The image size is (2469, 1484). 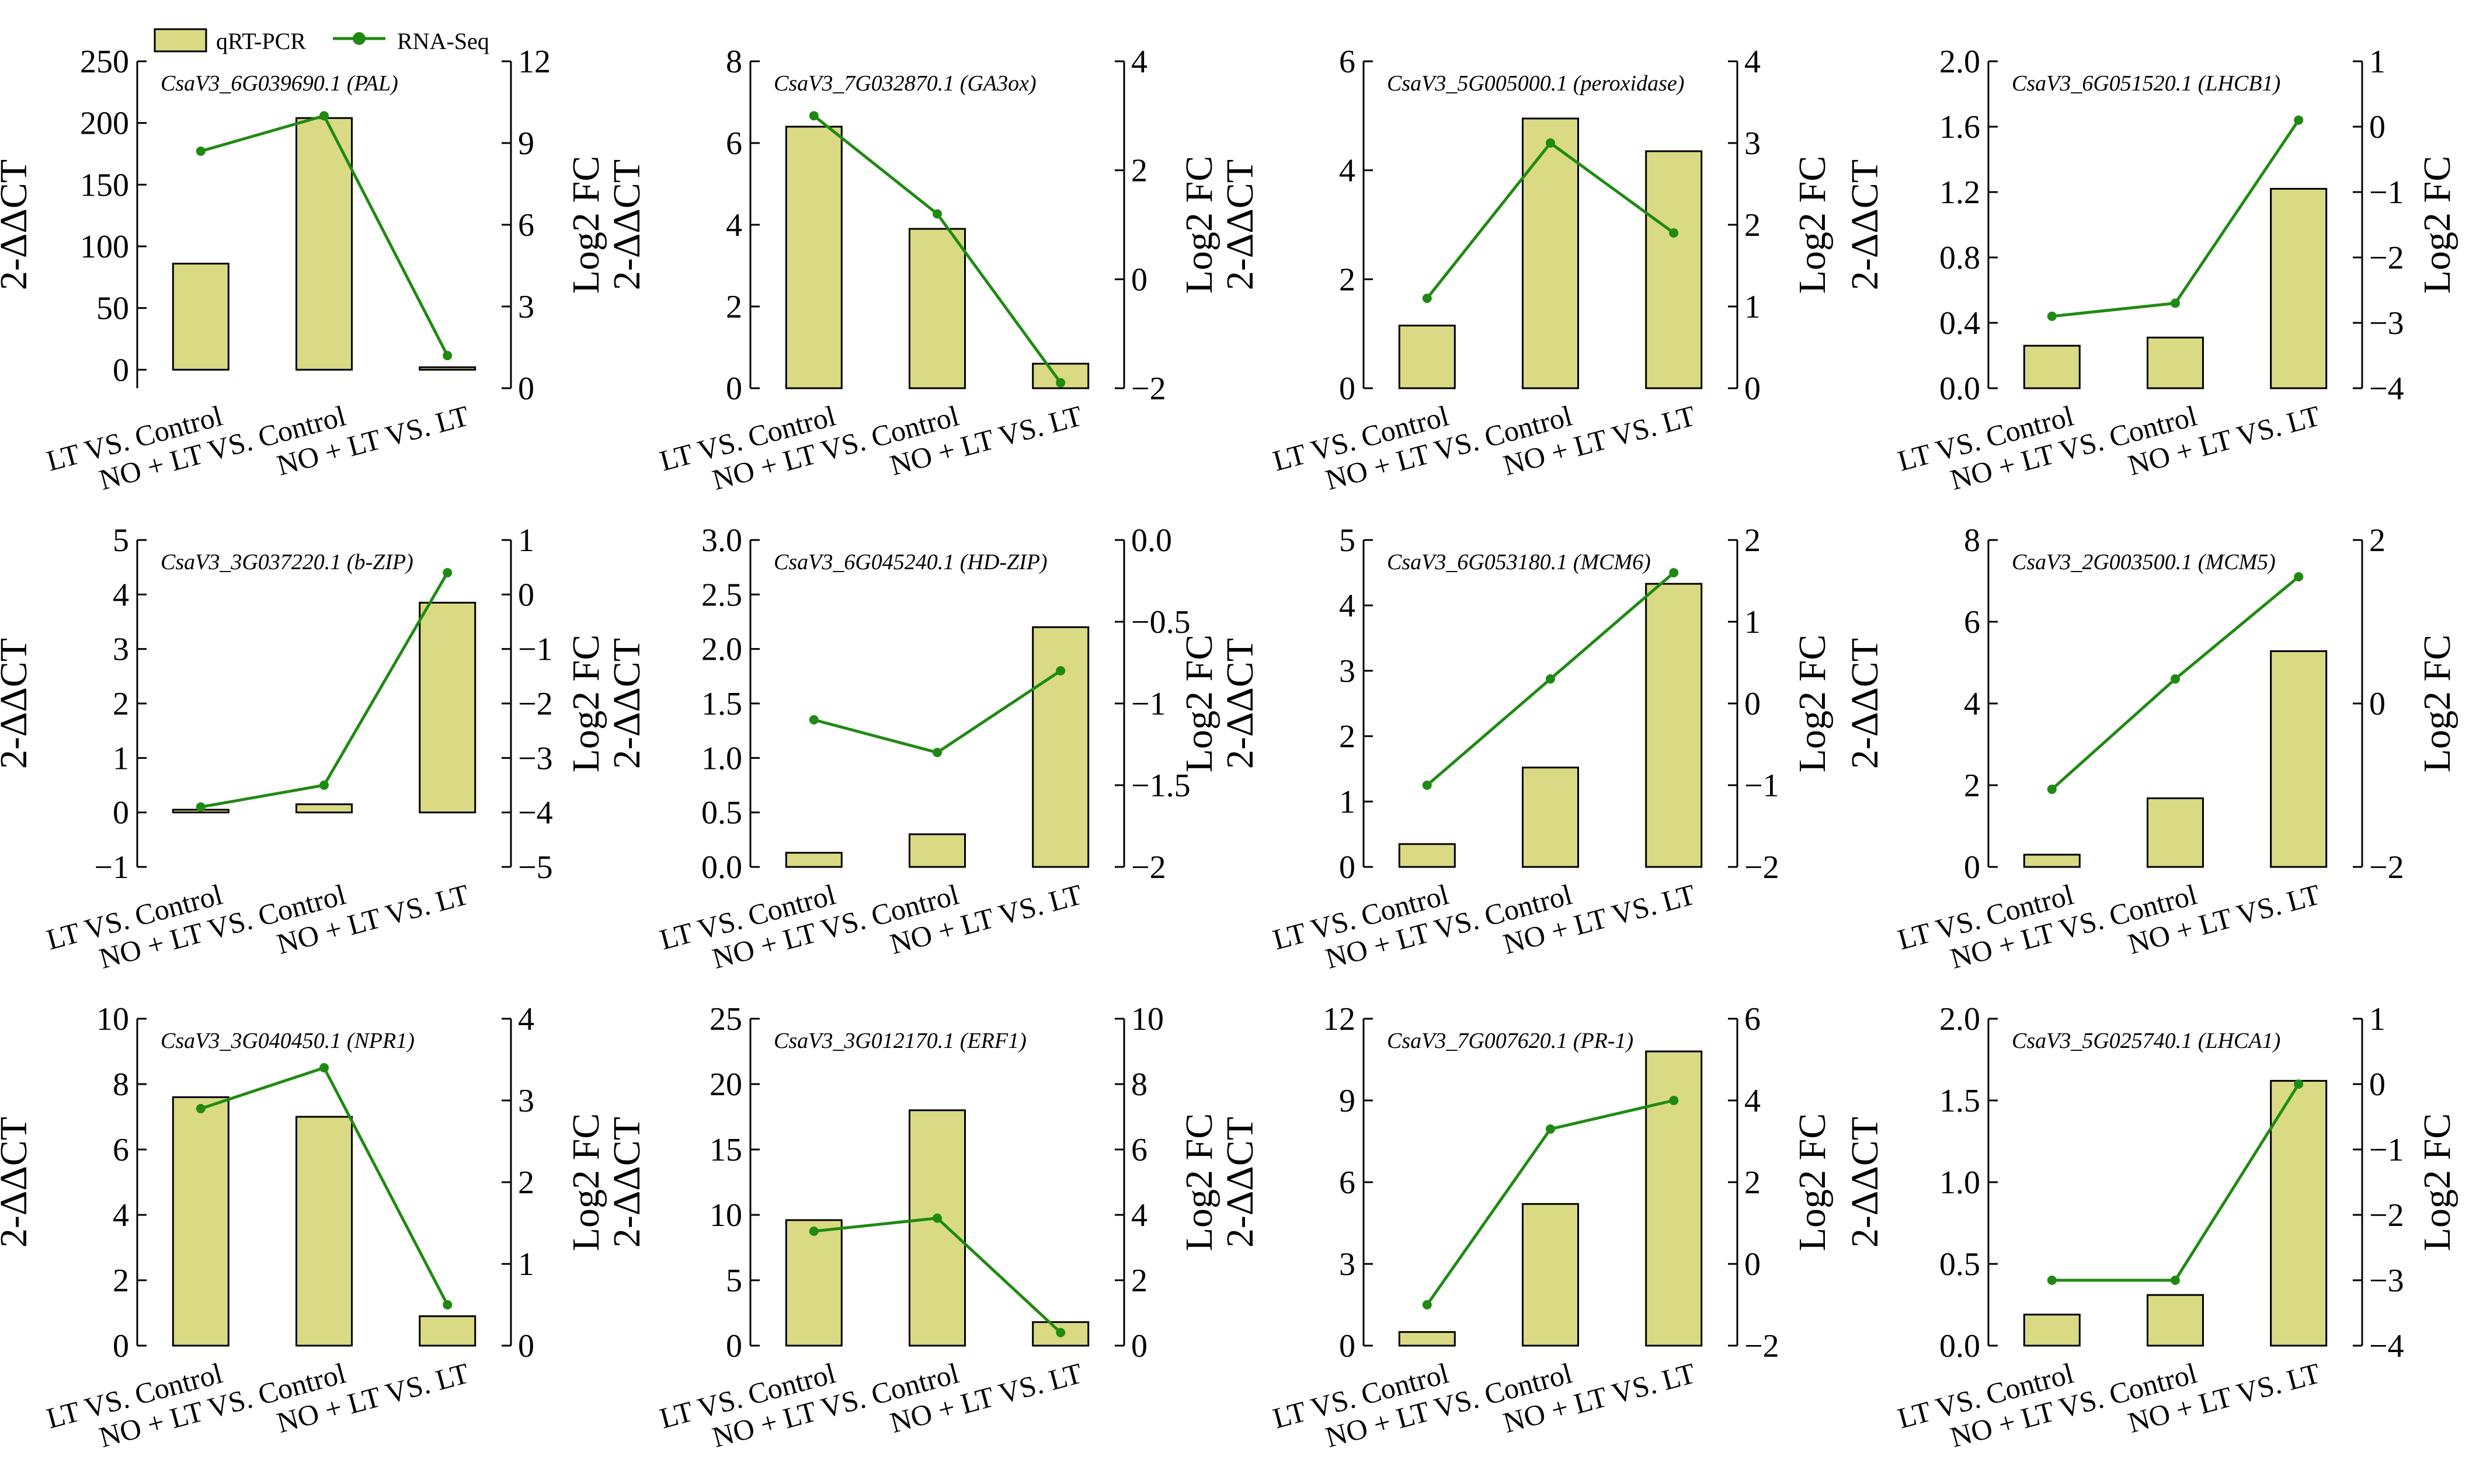 I want to click on legend-line-marker, so click(x=359, y=38).